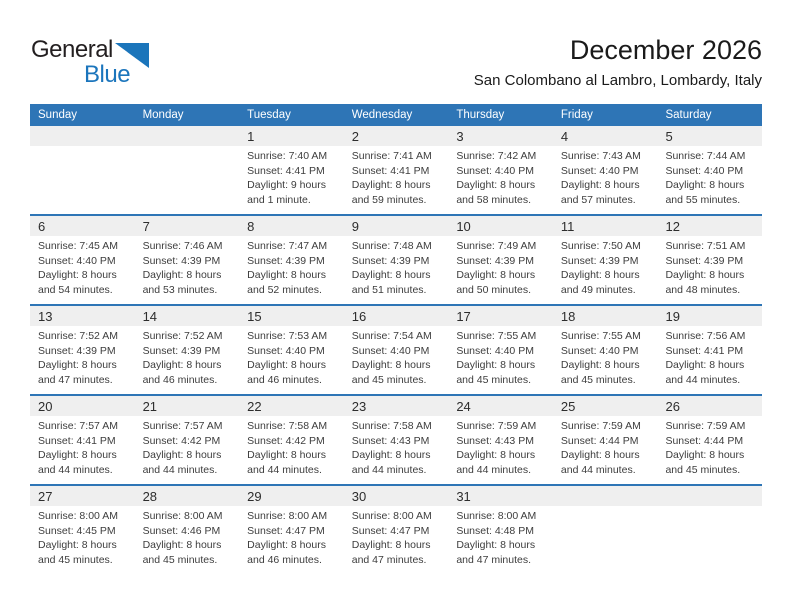 The height and width of the screenshot is (612, 792). I want to click on sunrise-text: Sunrise: 7:41 AM, so click(391, 156).